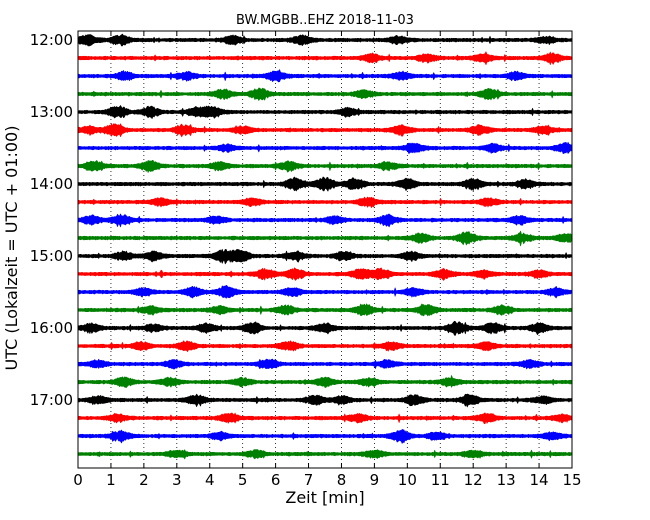 This screenshot has width=650, height=520. What do you see at coordinates (539, 480) in the screenshot?
I see `x-tick-label: 14` at bounding box center [539, 480].